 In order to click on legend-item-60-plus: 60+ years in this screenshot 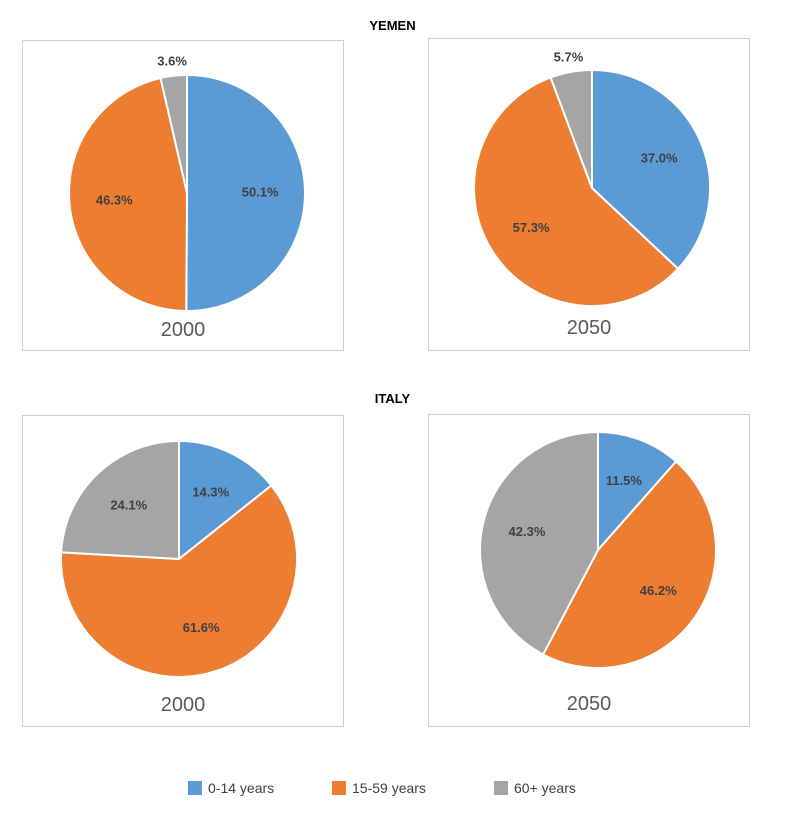, I will do `click(535, 788)`.